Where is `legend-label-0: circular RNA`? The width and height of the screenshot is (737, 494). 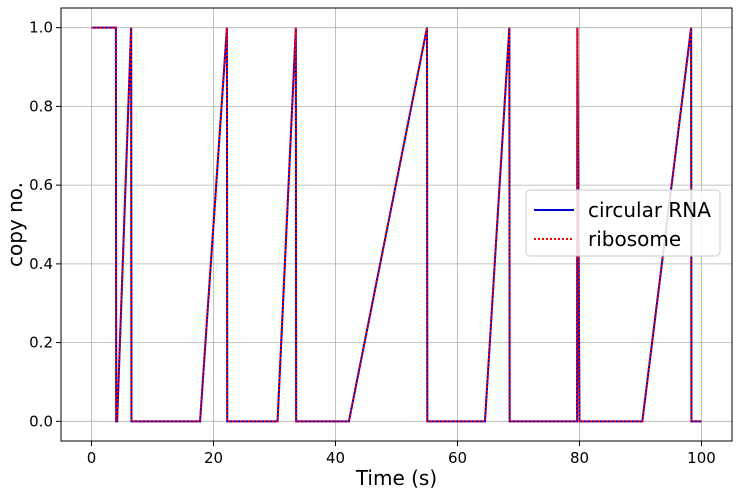
legend-label-0: circular RNA is located at coordinates (649, 210).